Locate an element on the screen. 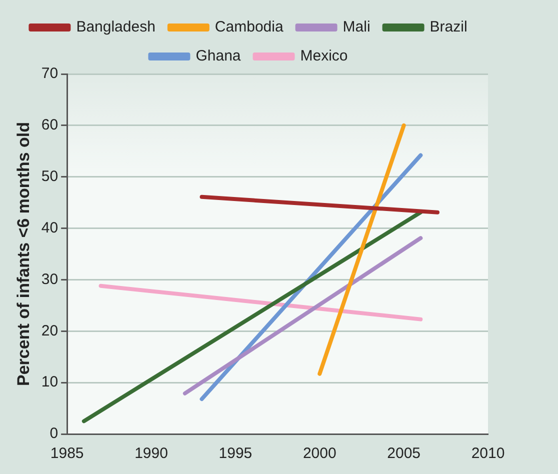 The image size is (558, 474). legend-label: Brazil is located at coordinates (449, 27).